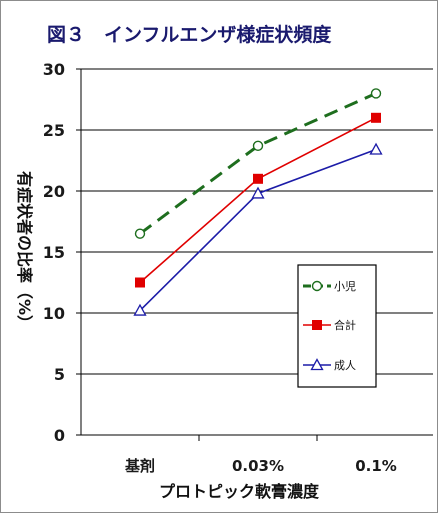  Describe the element at coordinates (189, 34) in the screenshot. I see `chart-title: 図３ インフルエンザ様症状頻度` at that location.